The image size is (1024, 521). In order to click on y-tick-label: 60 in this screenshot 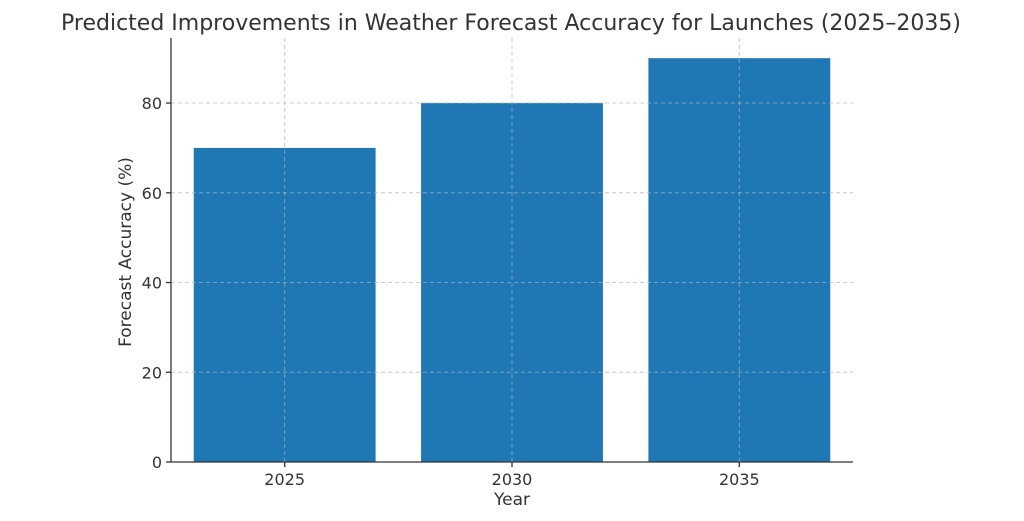, I will do `click(152, 193)`.